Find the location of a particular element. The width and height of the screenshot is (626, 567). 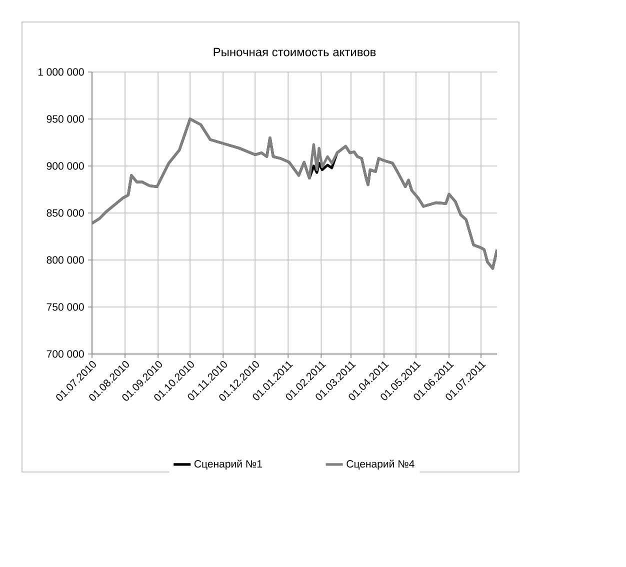

y-tick-label: 750 000 is located at coordinates (65, 307).